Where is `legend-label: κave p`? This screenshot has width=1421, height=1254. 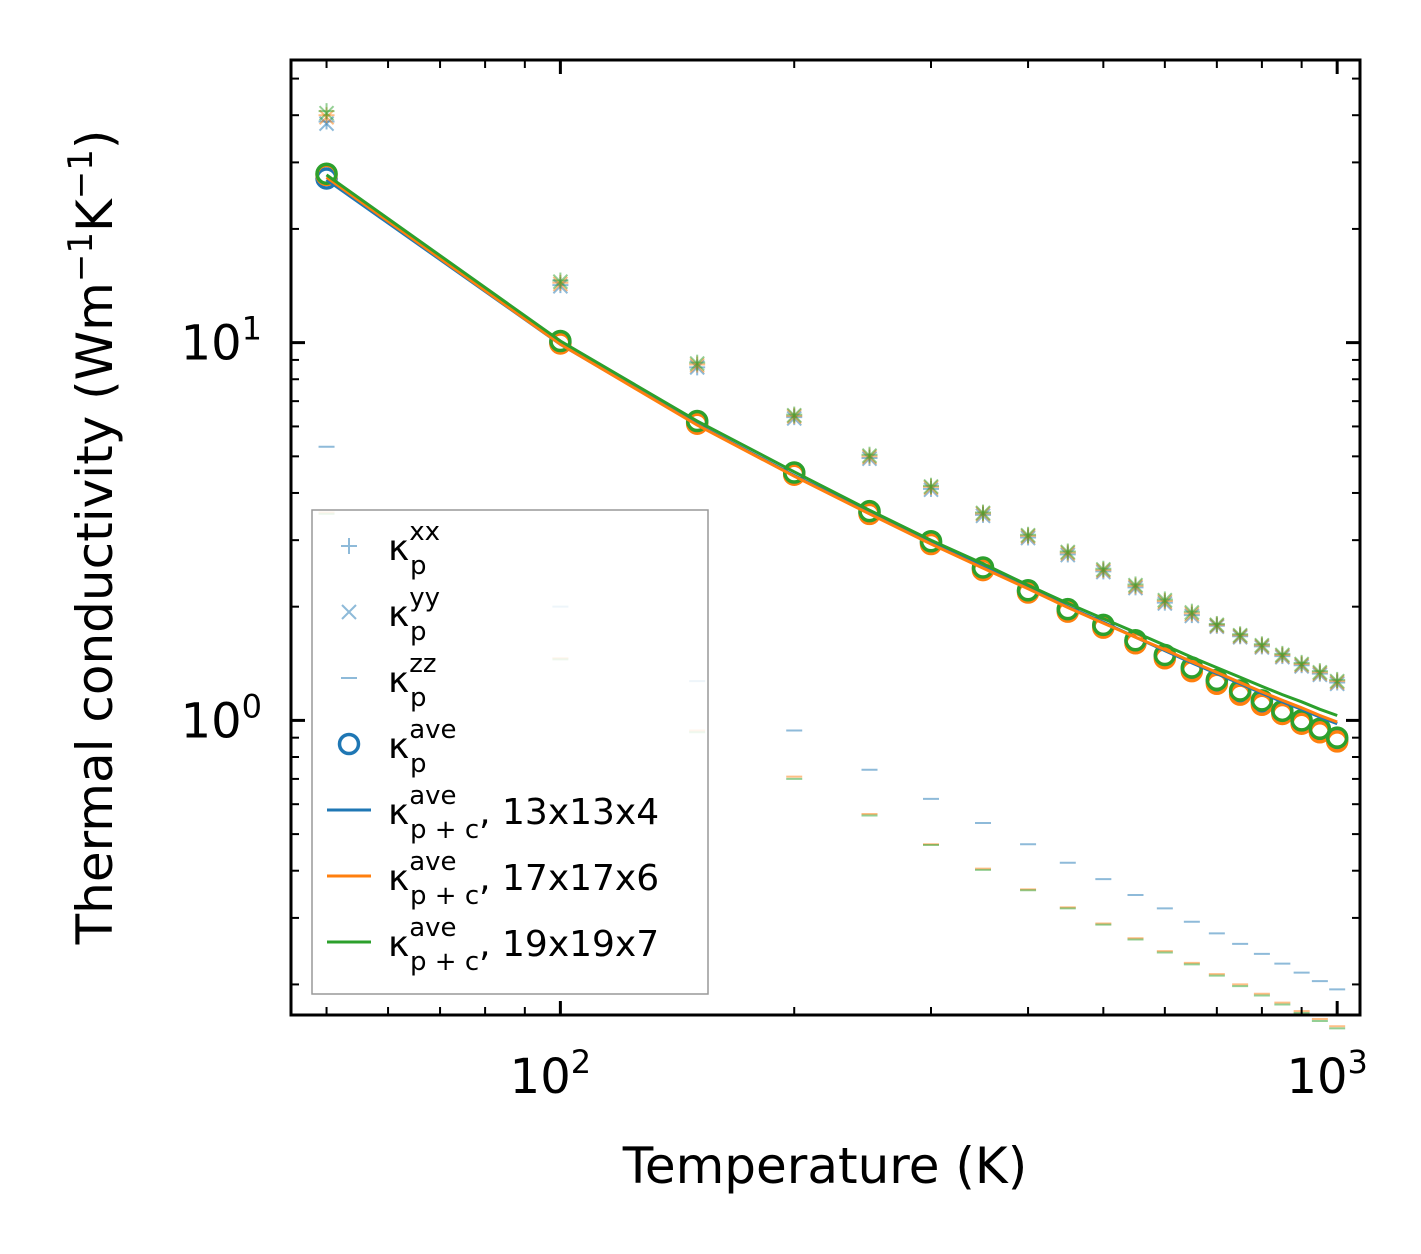 legend-label: κave p is located at coordinates (422, 747).